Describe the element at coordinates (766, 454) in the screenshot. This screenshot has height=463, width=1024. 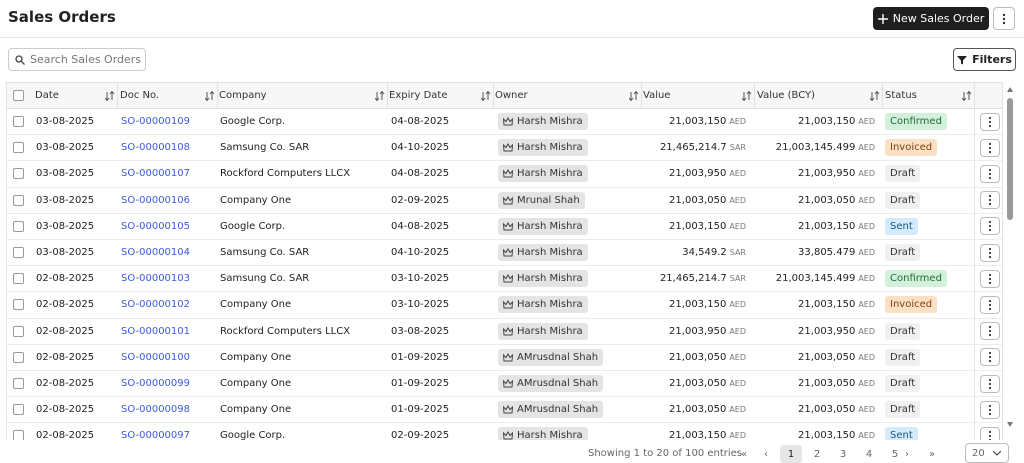
I see `page-nav: ‹` at that location.